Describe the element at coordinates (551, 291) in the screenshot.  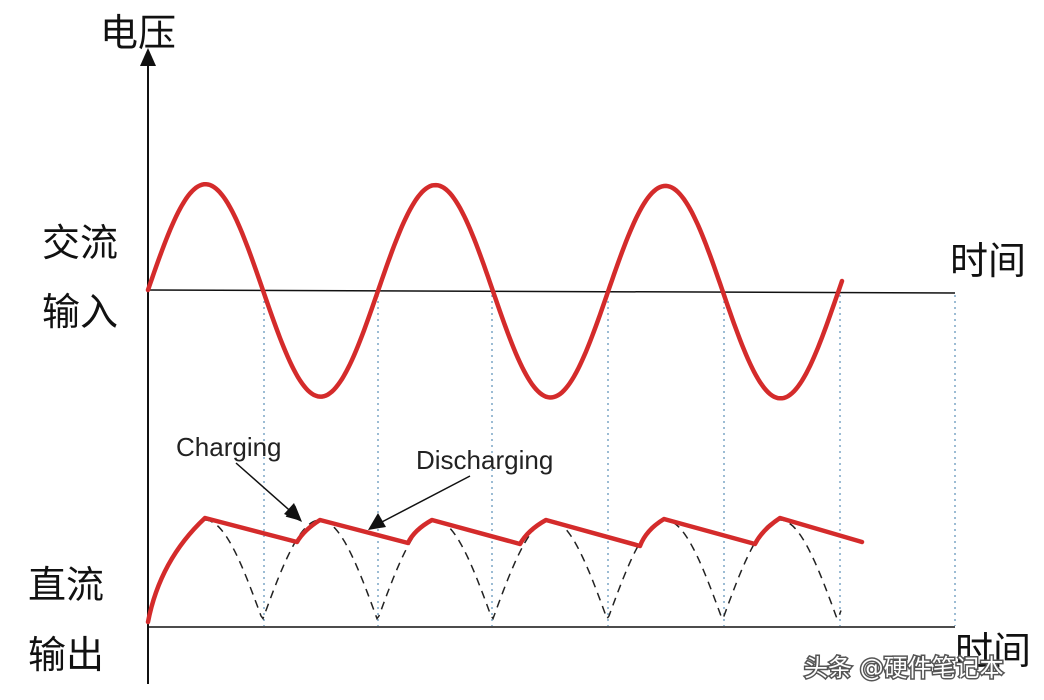
I see `ac-time-axis` at that location.